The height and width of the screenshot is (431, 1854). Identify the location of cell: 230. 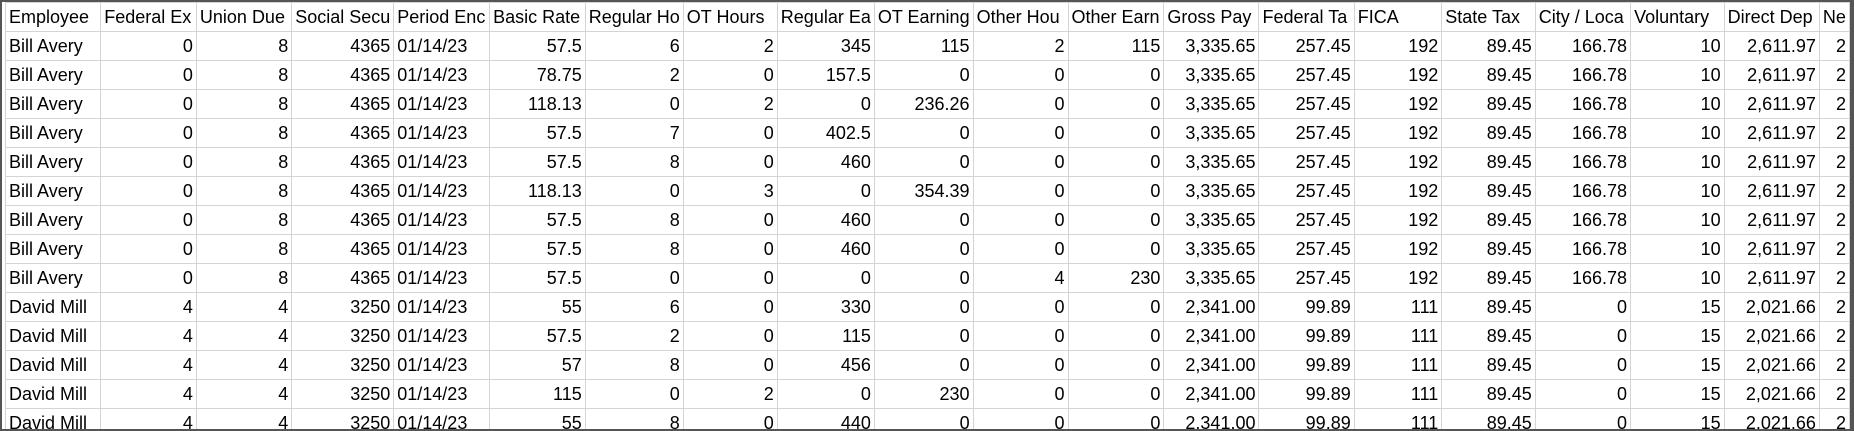
(1116, 278).